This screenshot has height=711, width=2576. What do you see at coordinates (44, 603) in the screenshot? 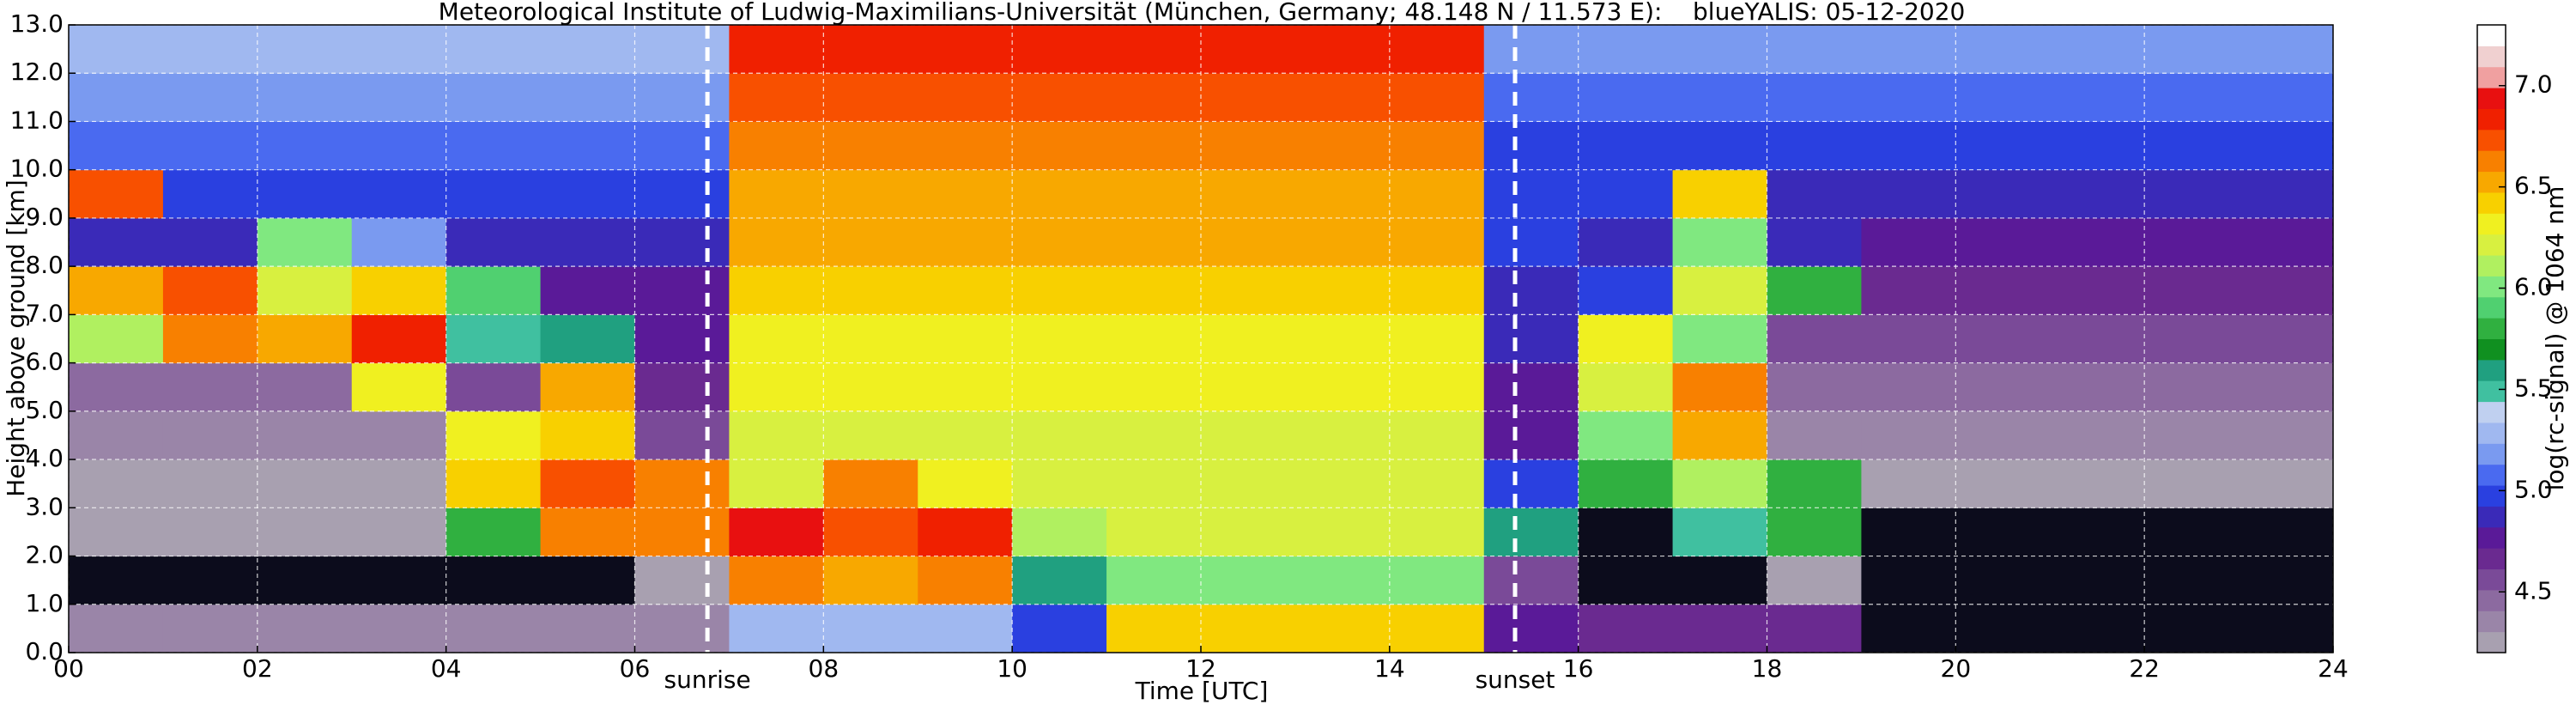
I see `y-tick-label: 1.0` at bounding box center [44, 603].